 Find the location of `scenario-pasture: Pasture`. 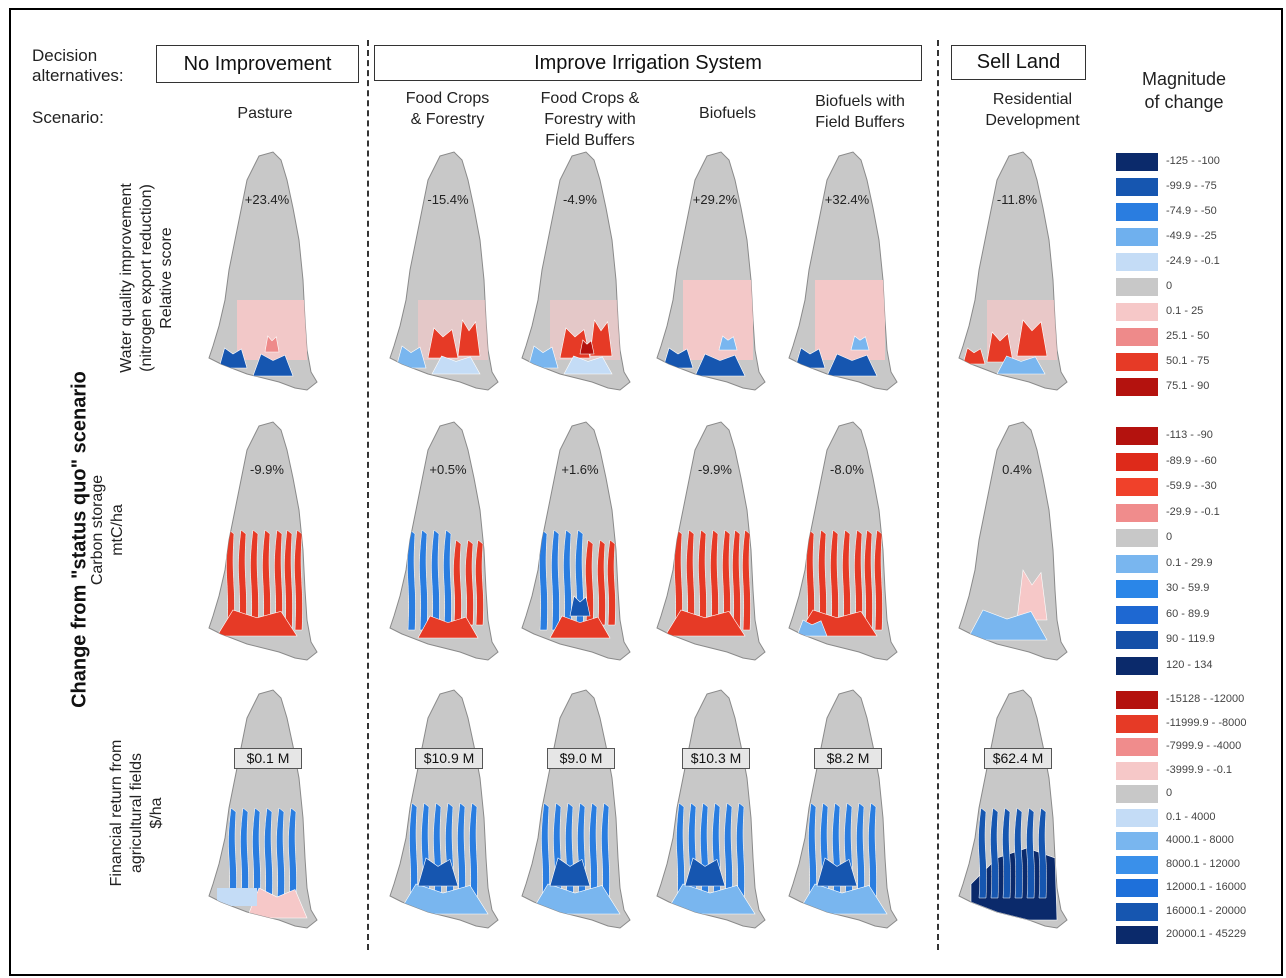

scenario-pasture: Pasture is located at coordinates (265, 113).